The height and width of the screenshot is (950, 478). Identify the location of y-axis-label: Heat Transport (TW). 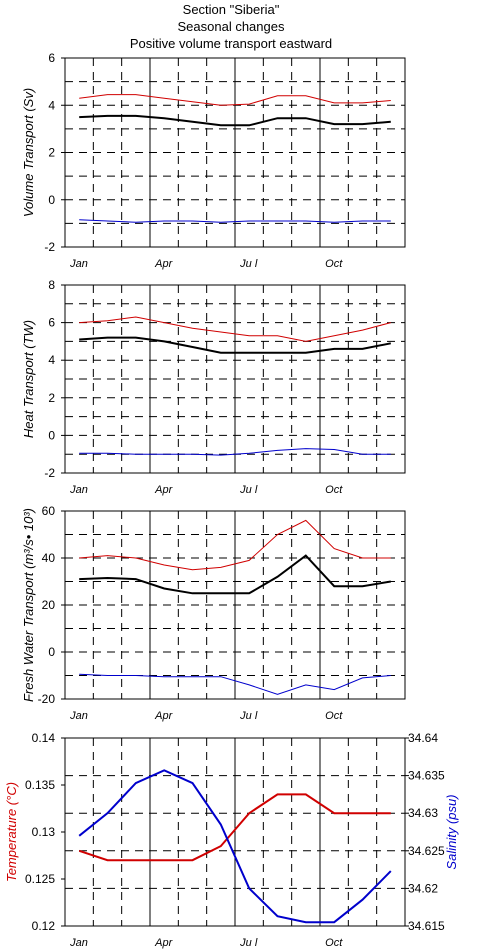
(28, 379).